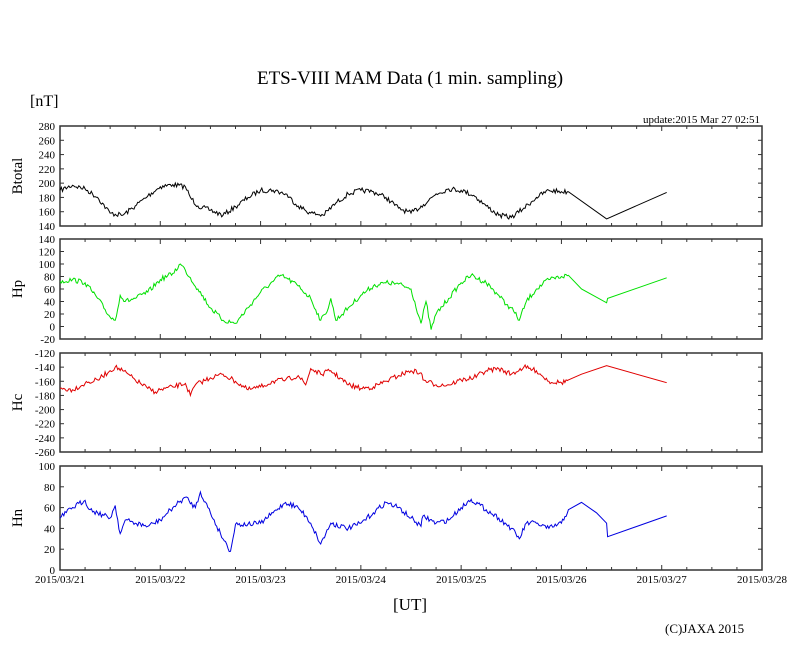 Image resolution: width=810 pixels, height=655 pixels. I want to click on series-hp-line, so click(363, 296).